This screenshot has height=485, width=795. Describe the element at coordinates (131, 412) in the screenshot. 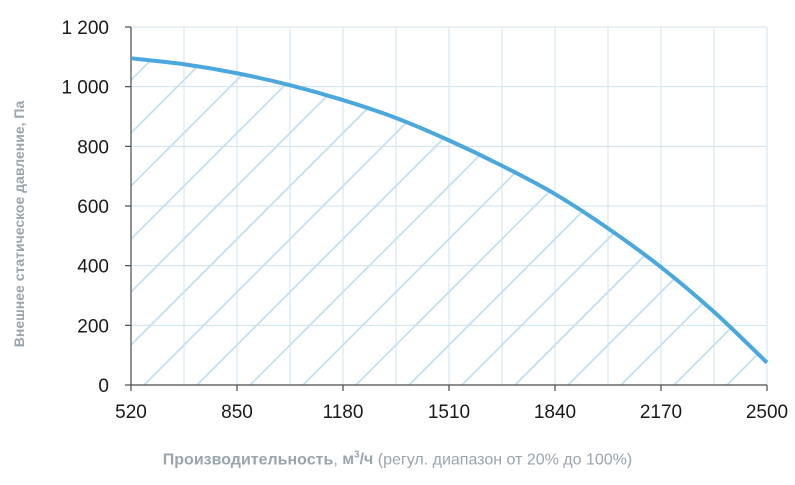

I see `x-tick-label: 520` at that location.